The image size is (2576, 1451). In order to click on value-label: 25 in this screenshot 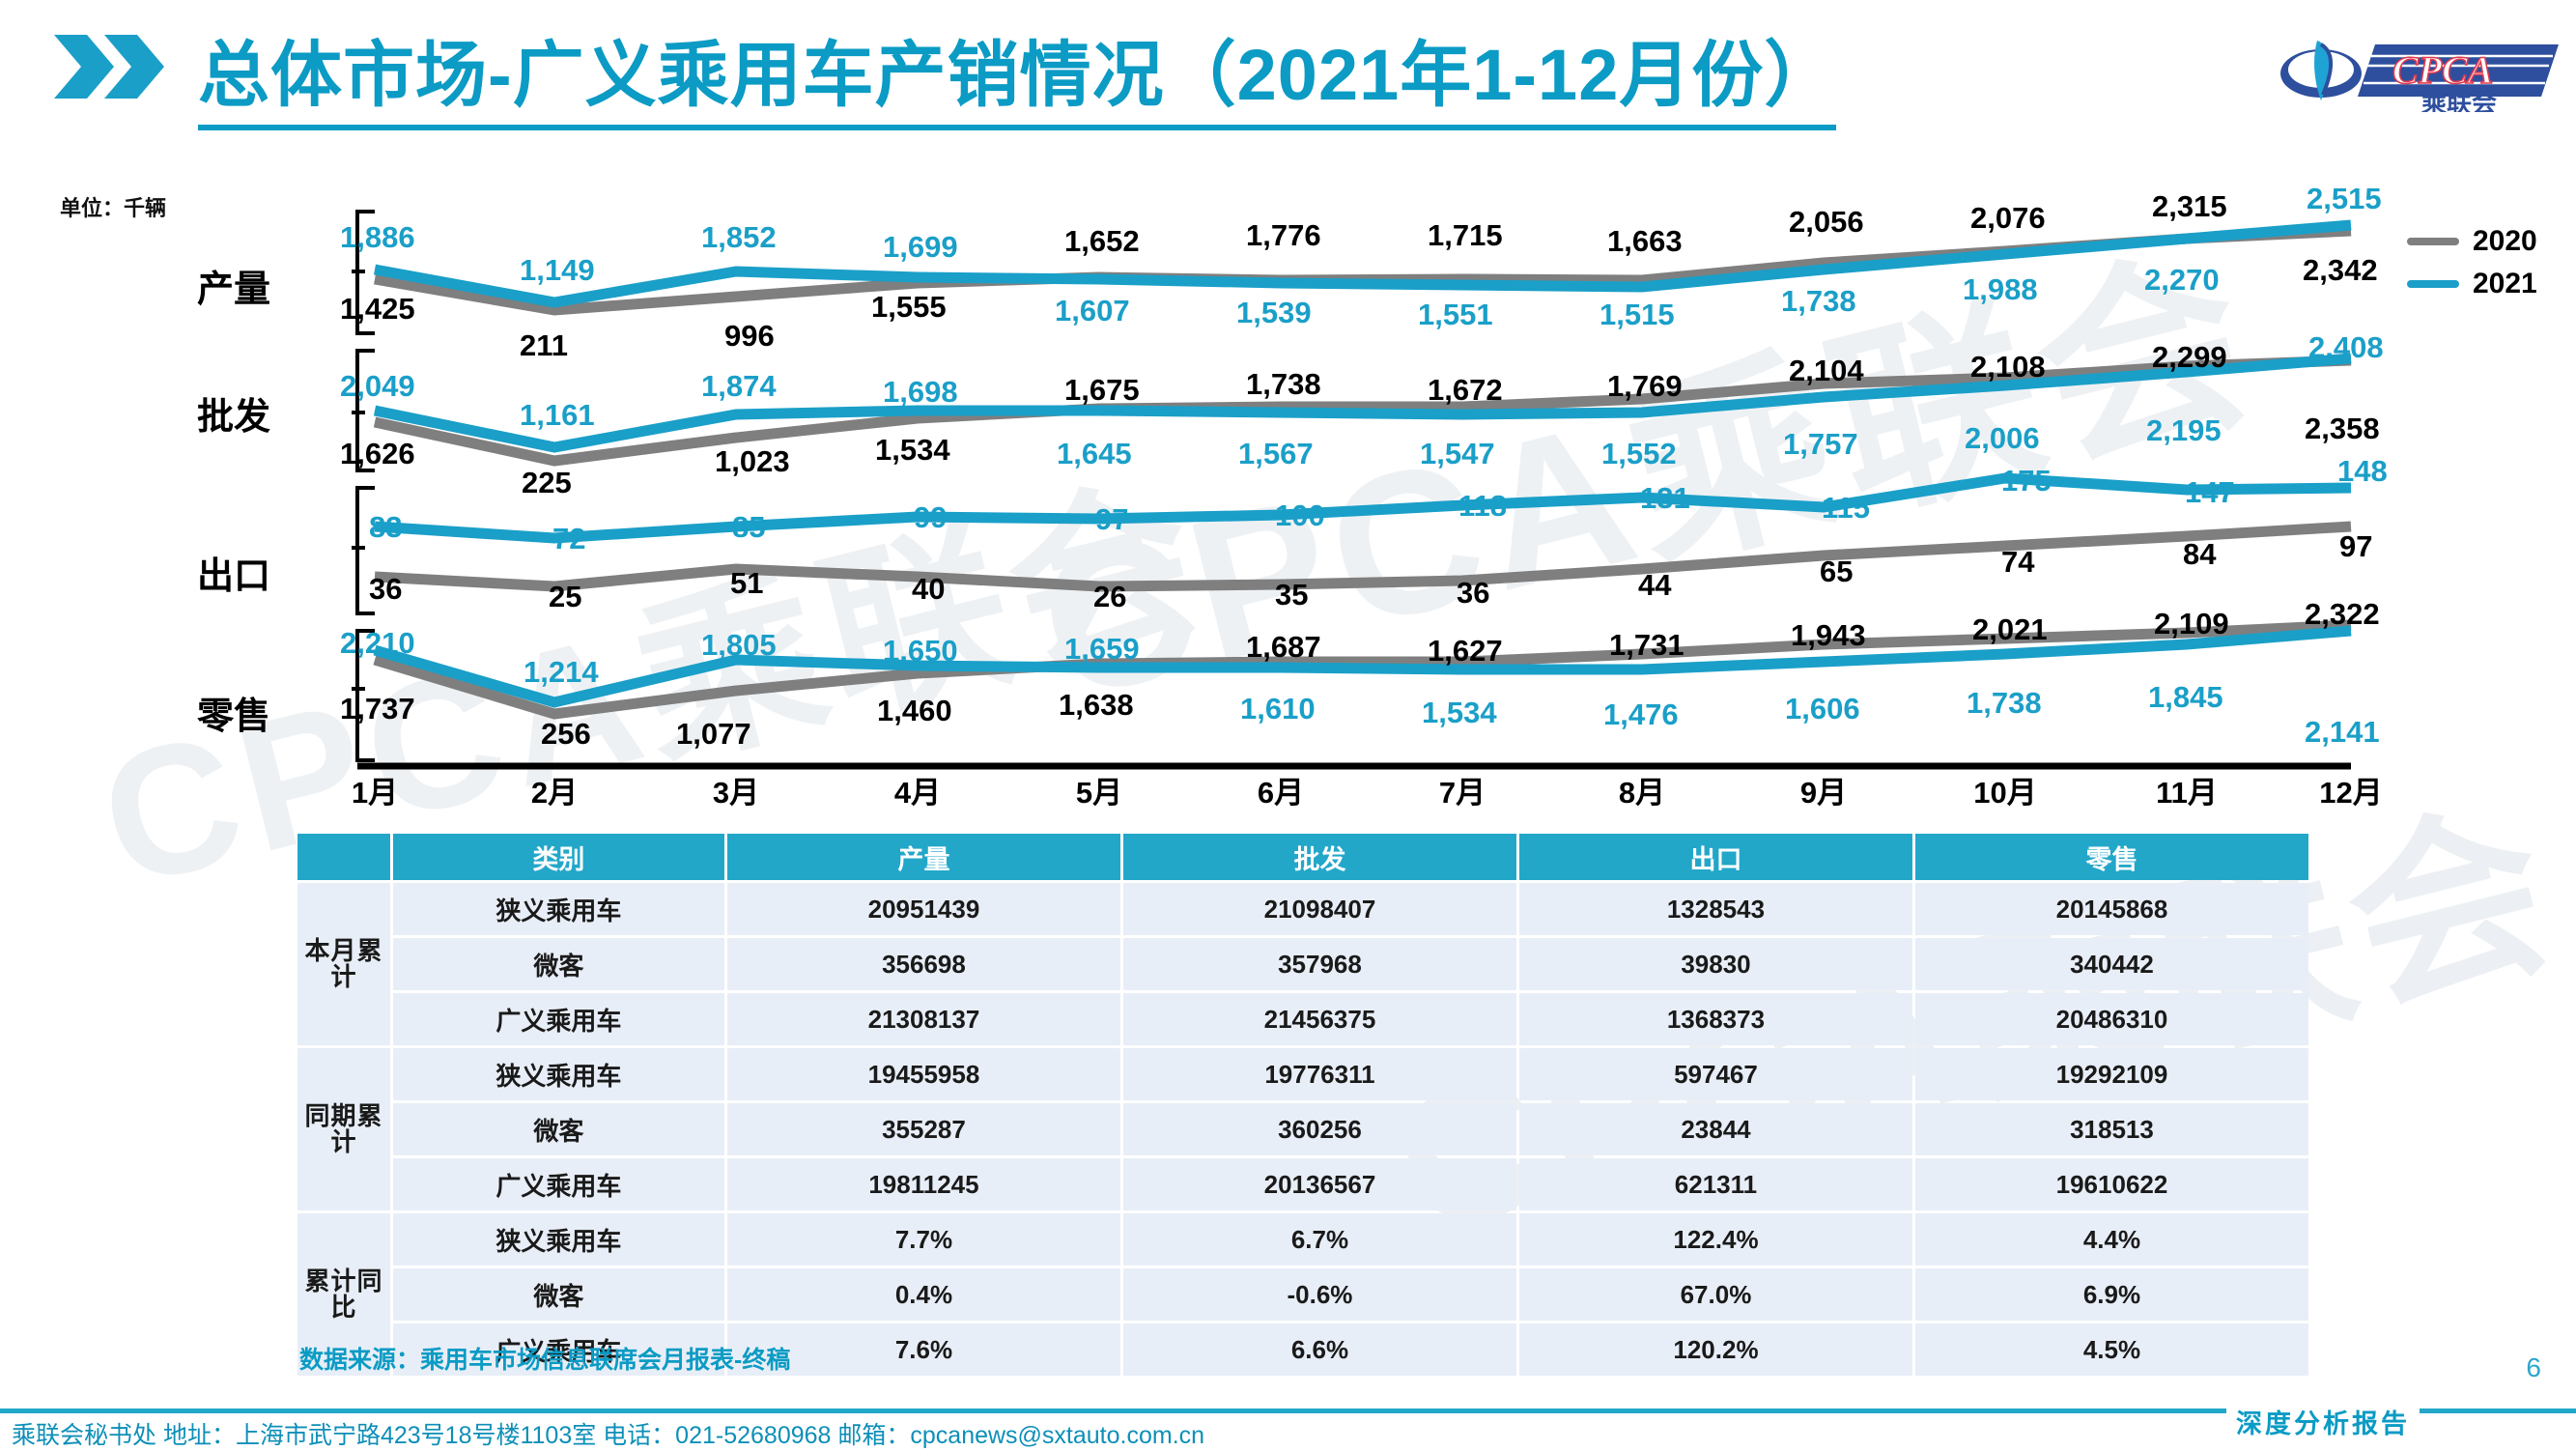, I will do `click(565, 596)`.